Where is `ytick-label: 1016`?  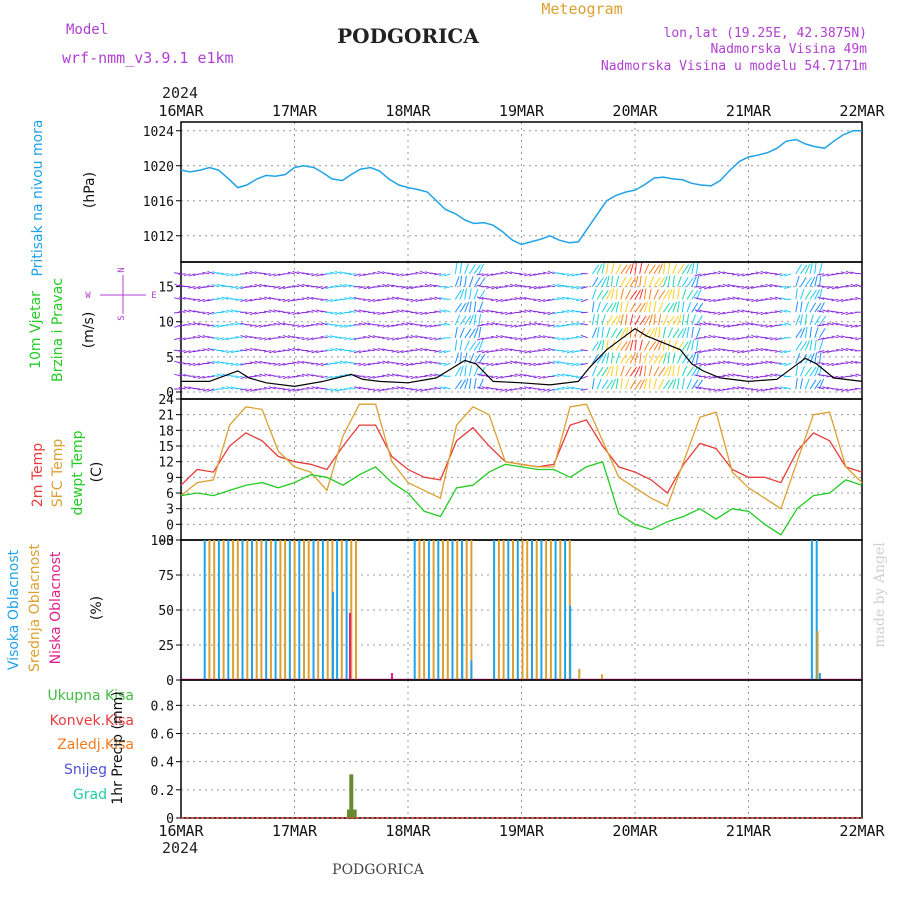 ytick-label: 1016 is located at coordinates (158, 202).